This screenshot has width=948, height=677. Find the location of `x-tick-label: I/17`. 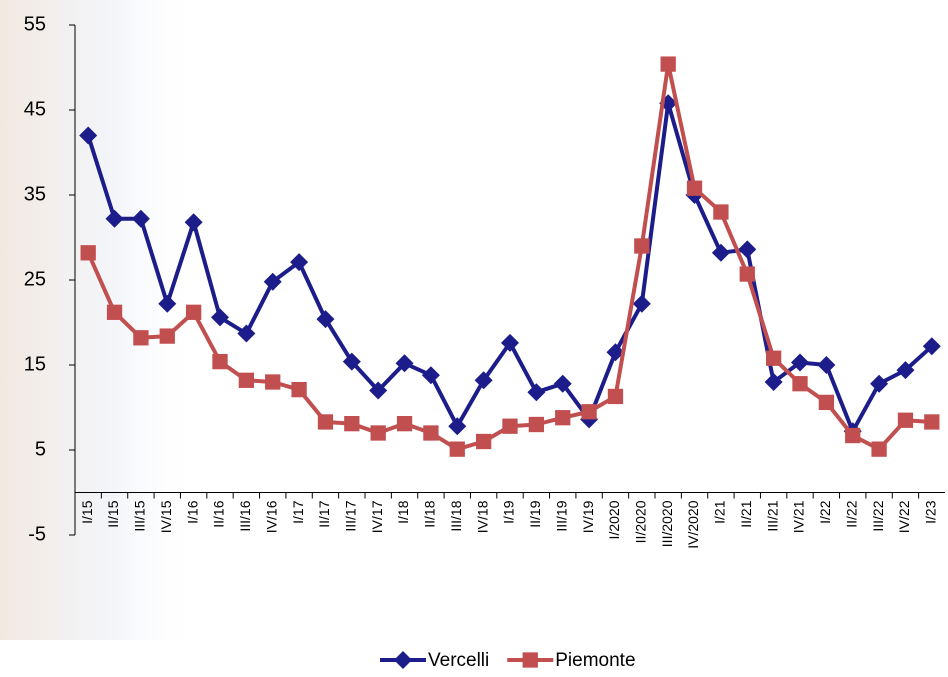

x-tick-label: I/17 is located at coordinates (298, 512).